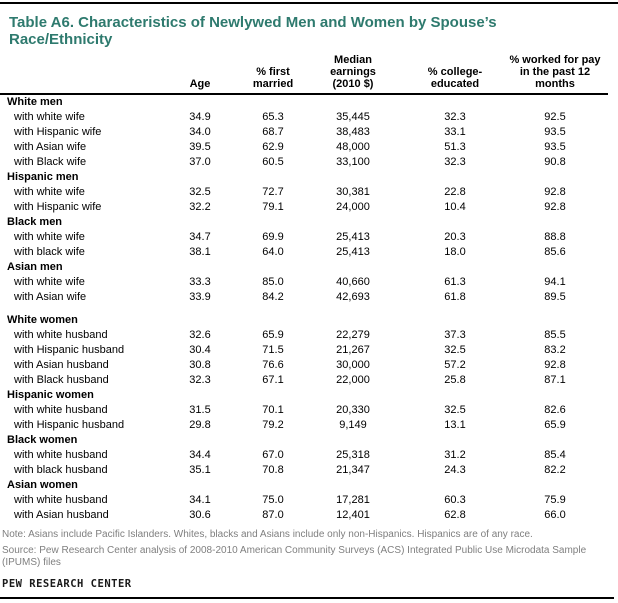  Describe the element at coordinates (555, 350) in the screenshot. I see `cell-value: 83.2` at that location.